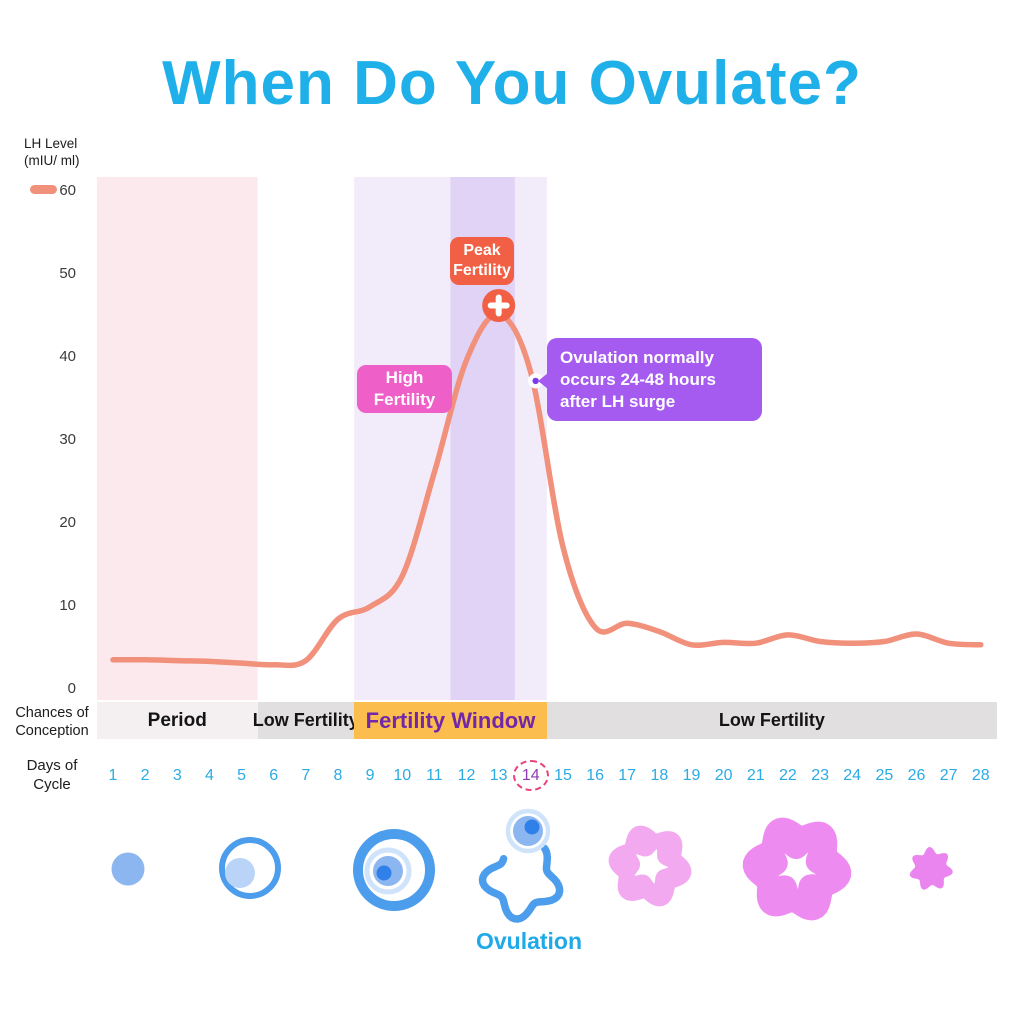  I want to click on peak-fertility-badge: Peak Fertility, so click(482, 261).